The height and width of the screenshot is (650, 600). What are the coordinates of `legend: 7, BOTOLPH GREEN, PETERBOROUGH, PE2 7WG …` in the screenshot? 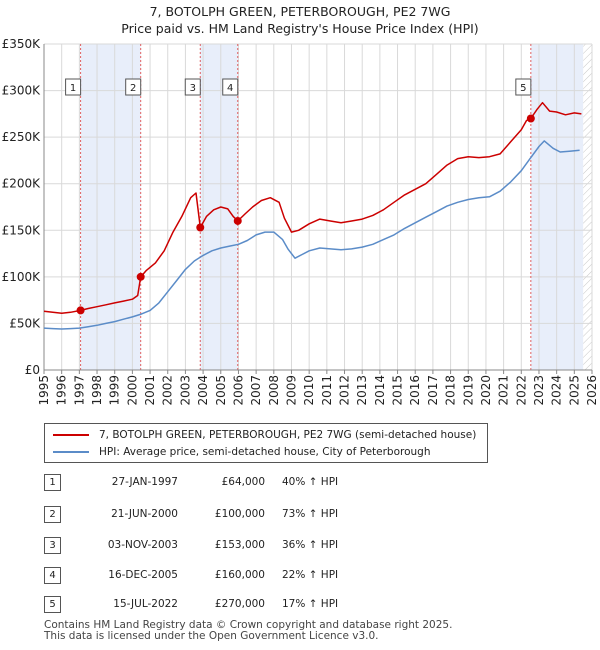 It's located at (266, 443).